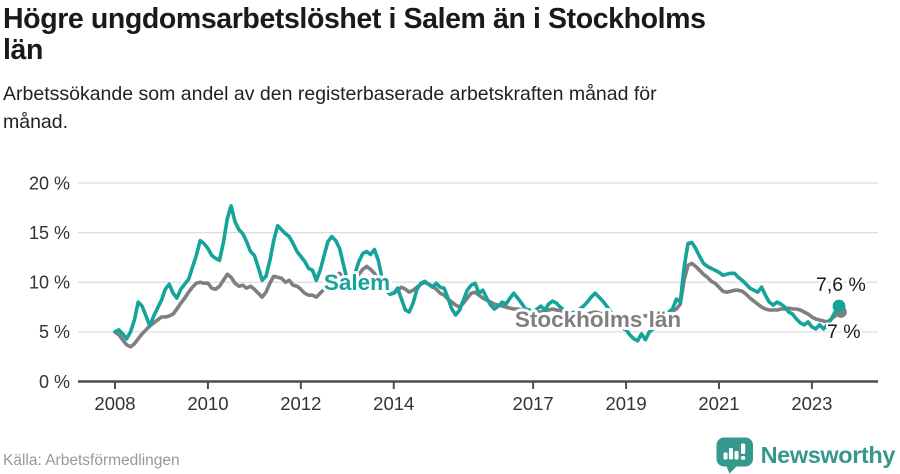  I want to click on x-tick-label-2017: 2017, so click(533, 403).